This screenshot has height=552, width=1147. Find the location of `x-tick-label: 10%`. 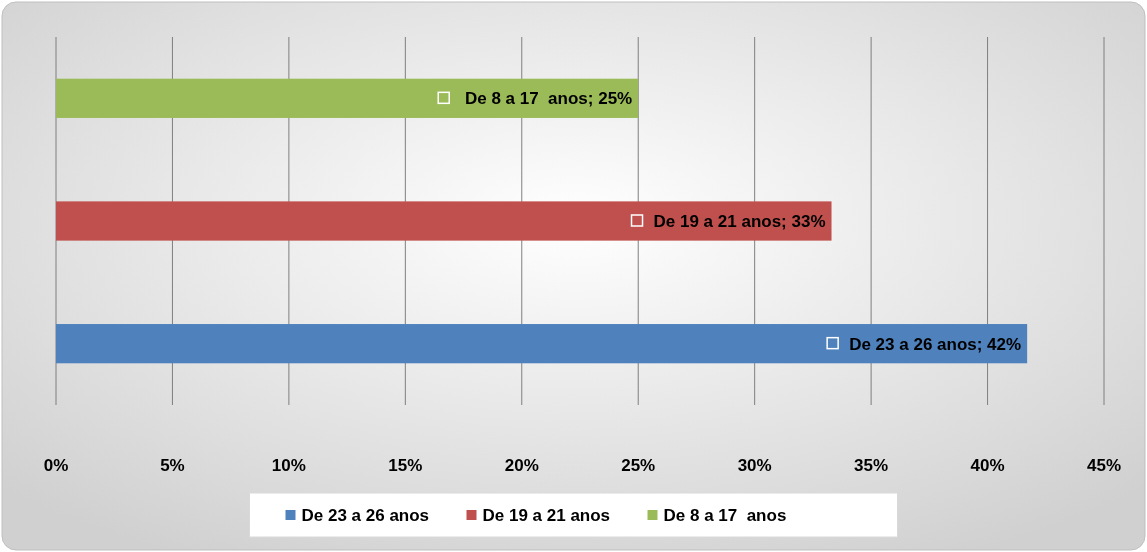

x-tick-label: 10% is located at coordinates (288, 465).